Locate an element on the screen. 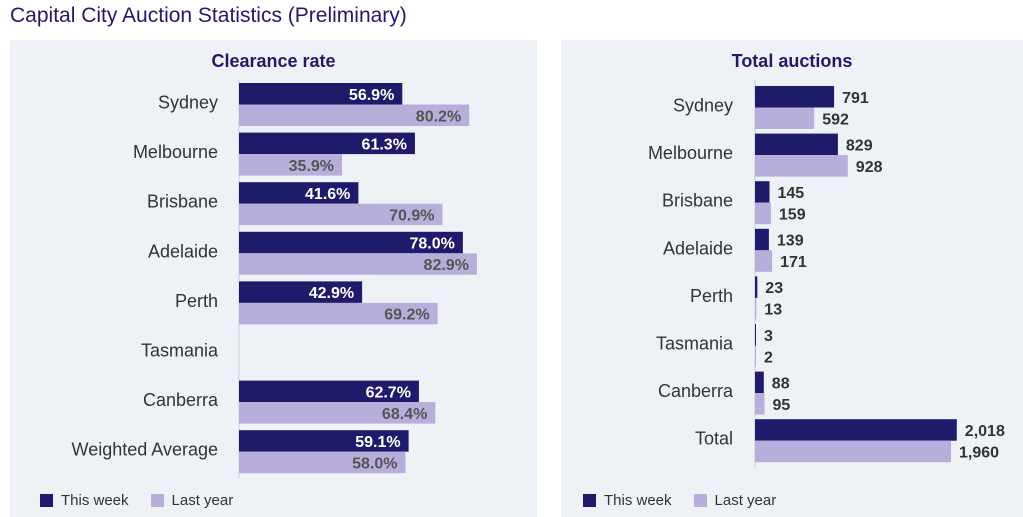 This screenshot has height=517, width=1023. data-label-last-year-weighted-average: 58.0% is located at coordinates (374, 463).